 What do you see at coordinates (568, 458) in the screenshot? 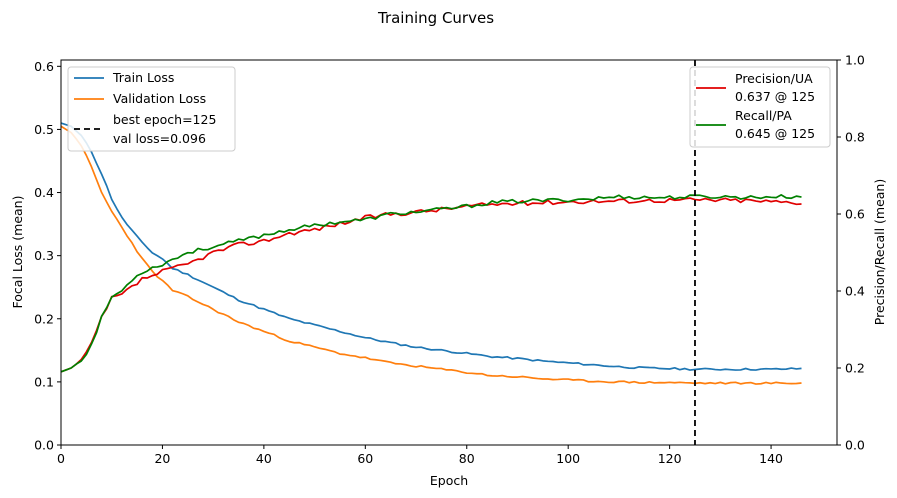
I see `x-tick-label: 100` at bounding box center [568, 458].